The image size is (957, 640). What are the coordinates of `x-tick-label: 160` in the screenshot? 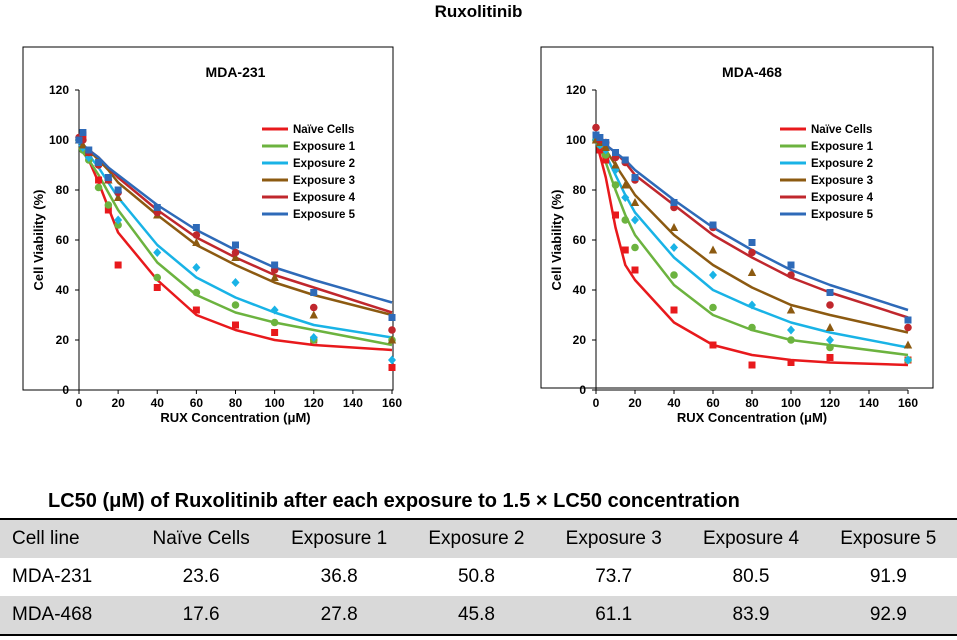 It's located at (392, 403).